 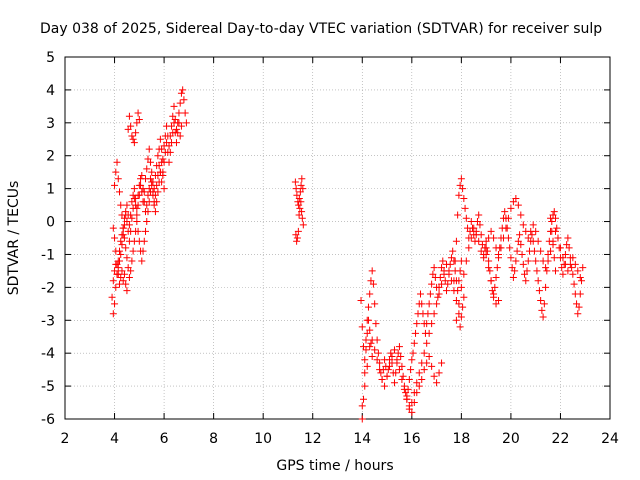 I want to click on x-tick-label: 20, so click(x=511, y=439).